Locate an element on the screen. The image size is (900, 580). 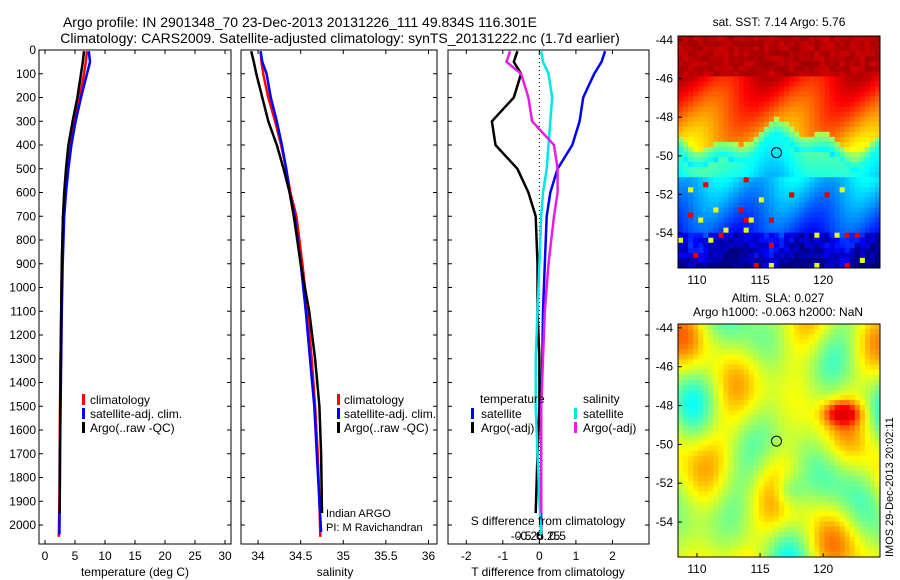
legend-label-climatology: climatology is located at coordinates (120, 400).